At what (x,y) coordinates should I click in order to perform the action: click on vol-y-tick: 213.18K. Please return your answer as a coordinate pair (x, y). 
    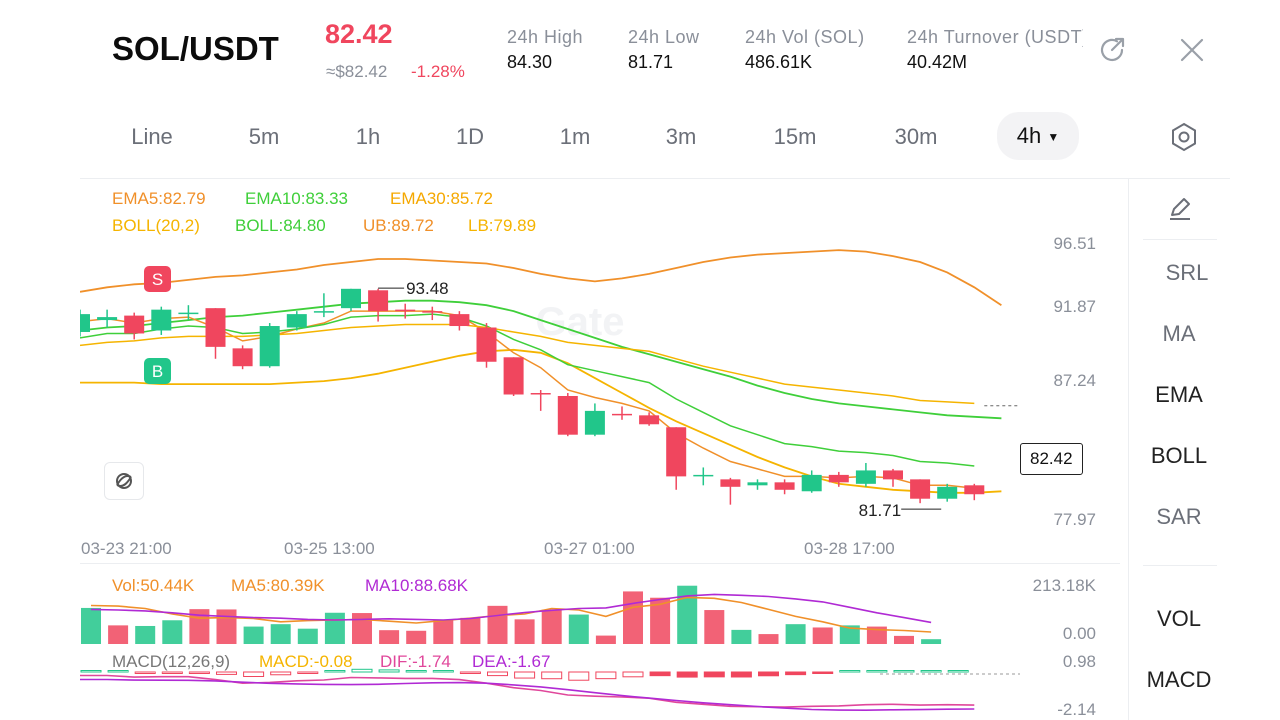
    Looking at the image, I should click on (1064, 585).